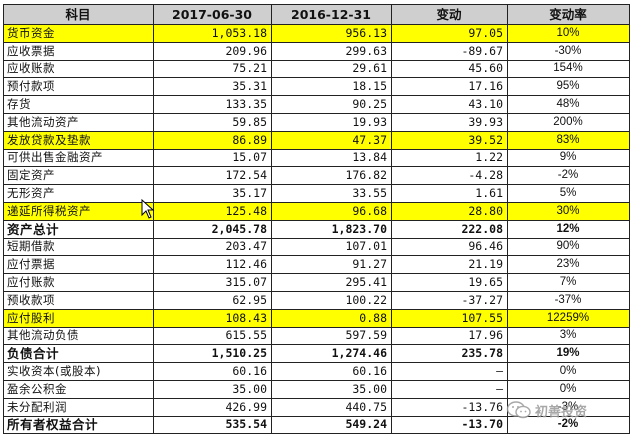  Describe the element at coordinates (212, 33) in the screenshot. I see `row-value-2017: 1,053.18` at that location.